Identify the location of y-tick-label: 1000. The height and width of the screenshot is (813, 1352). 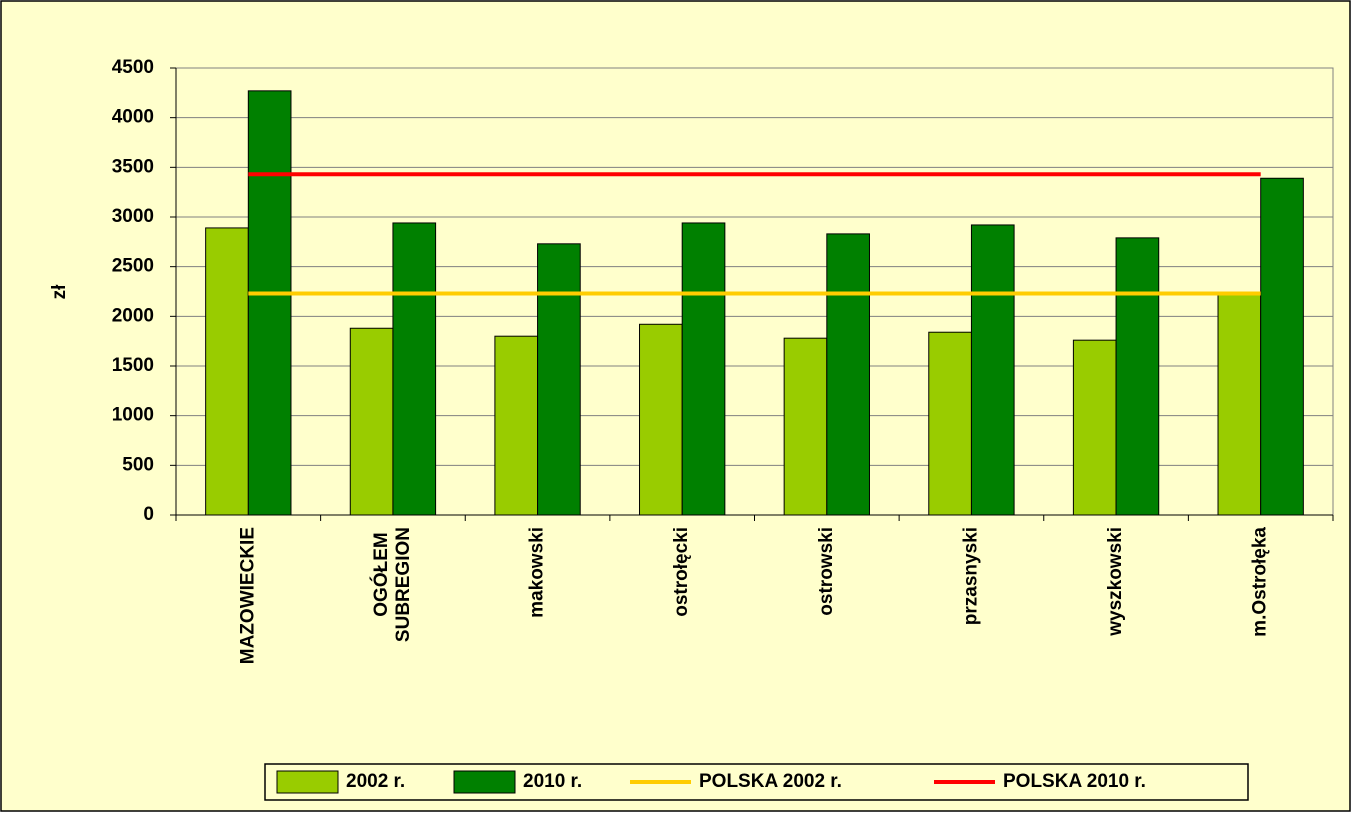
(133, 415).